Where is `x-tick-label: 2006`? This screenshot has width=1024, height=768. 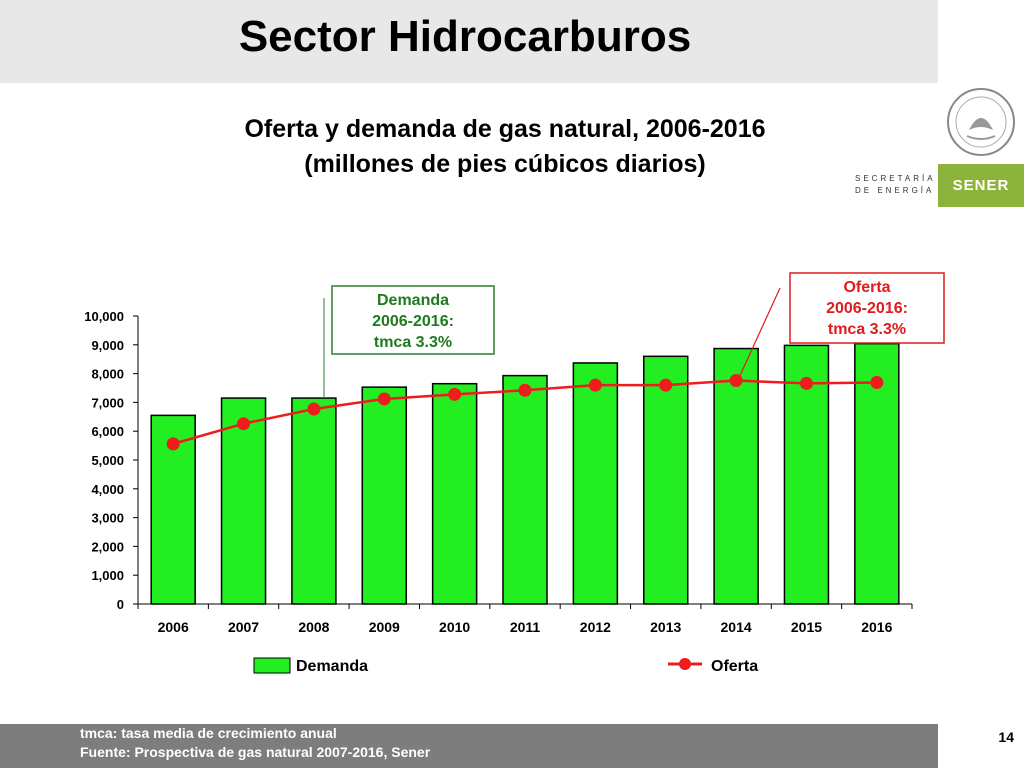
x-tick-label: 2006 is located at coordinates (173, 627).